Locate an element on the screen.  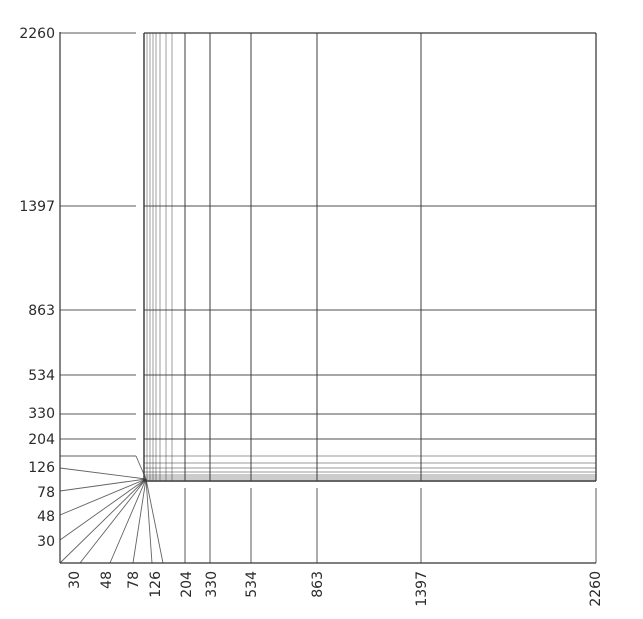
x-label-48: 48 is located at coordinates (107, 580).